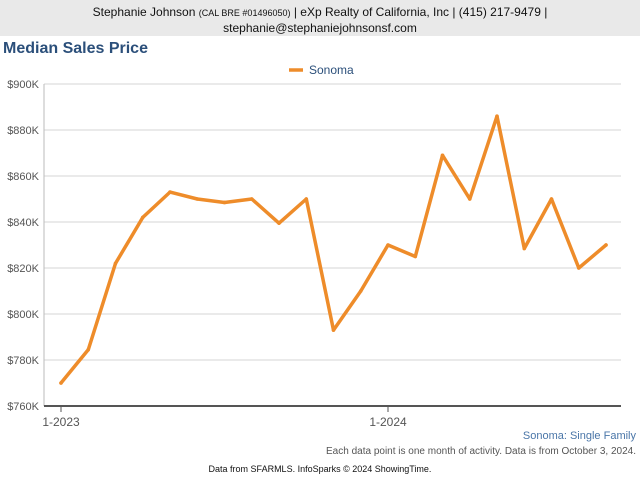  What do you see at coordinates (144, 12) in the screenshot?
I see `agent-name: Stephanie Johnson` at bounding box center [144, 12].